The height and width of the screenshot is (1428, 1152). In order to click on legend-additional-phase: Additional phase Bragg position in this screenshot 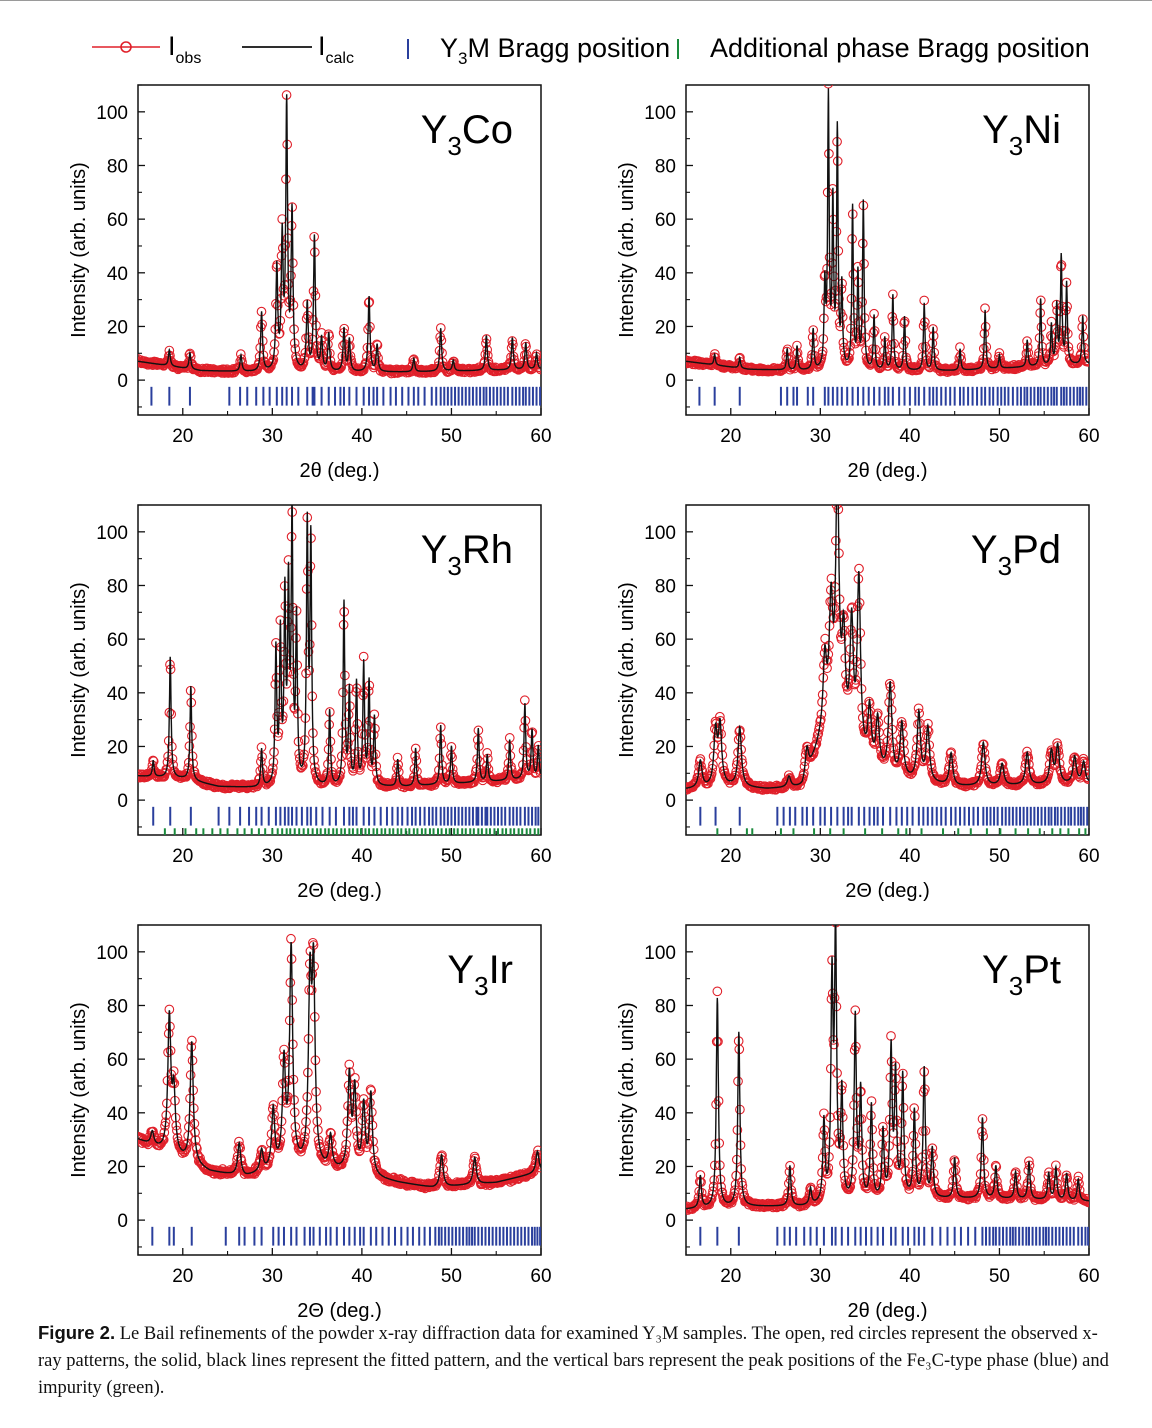, I will do `click(883, 48)`.